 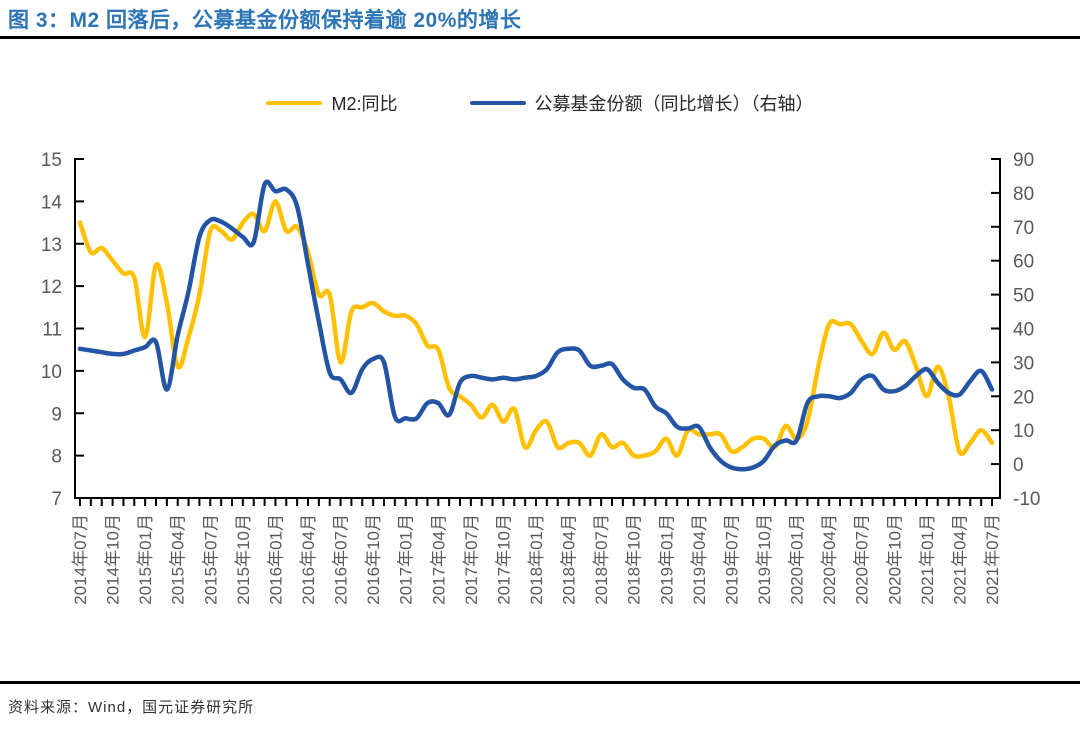 I want to click on x-axis-tick-label: 2017年07月, so click(x=471, y=559).